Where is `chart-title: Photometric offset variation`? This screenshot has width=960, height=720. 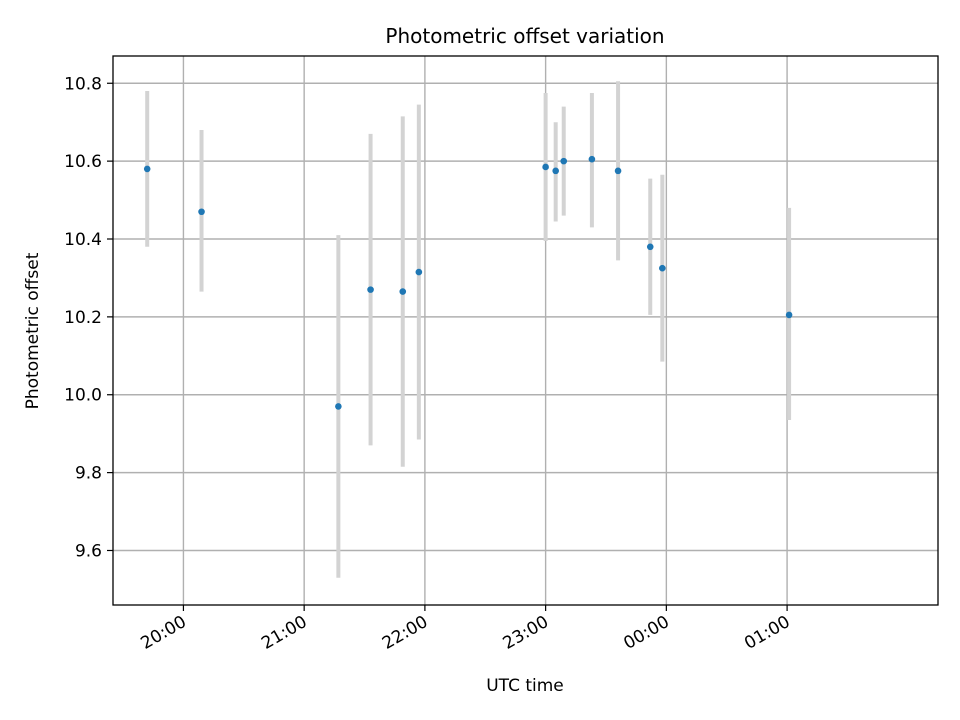
chart-title: Photometric offset variation is located at coordinates (524, 36).